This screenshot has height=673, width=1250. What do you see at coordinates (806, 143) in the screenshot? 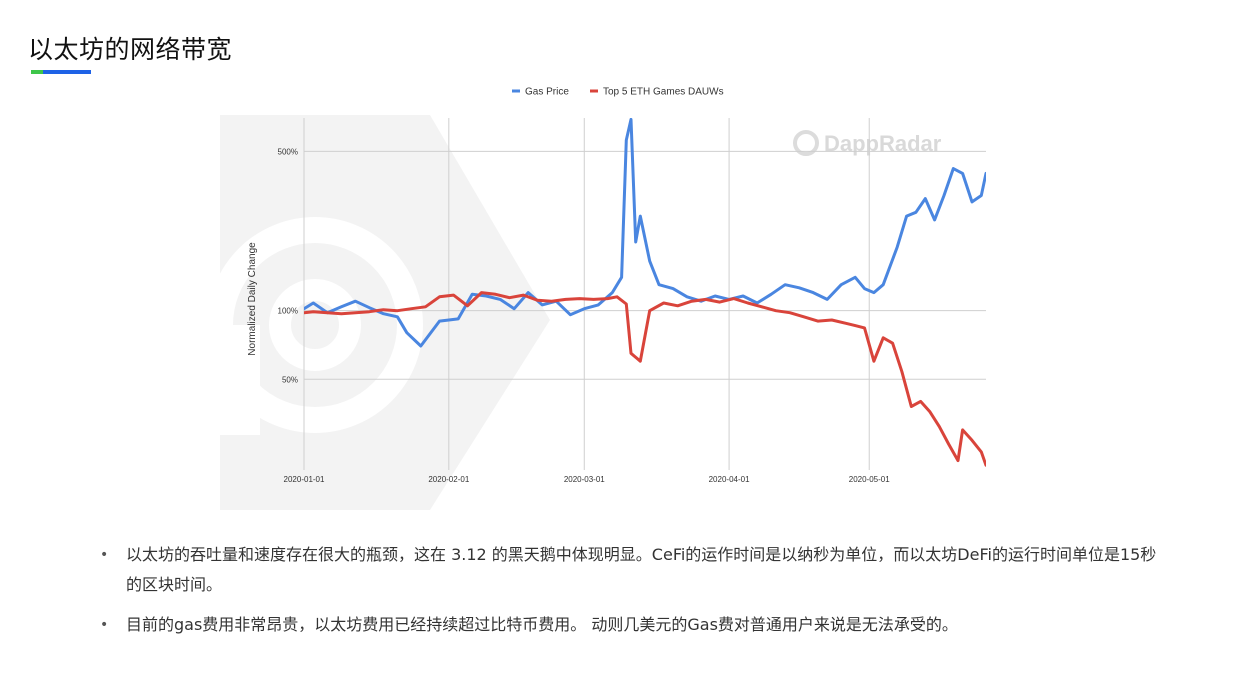
I see `dappradar-watermark-icon` at bounding box center [806, 143].